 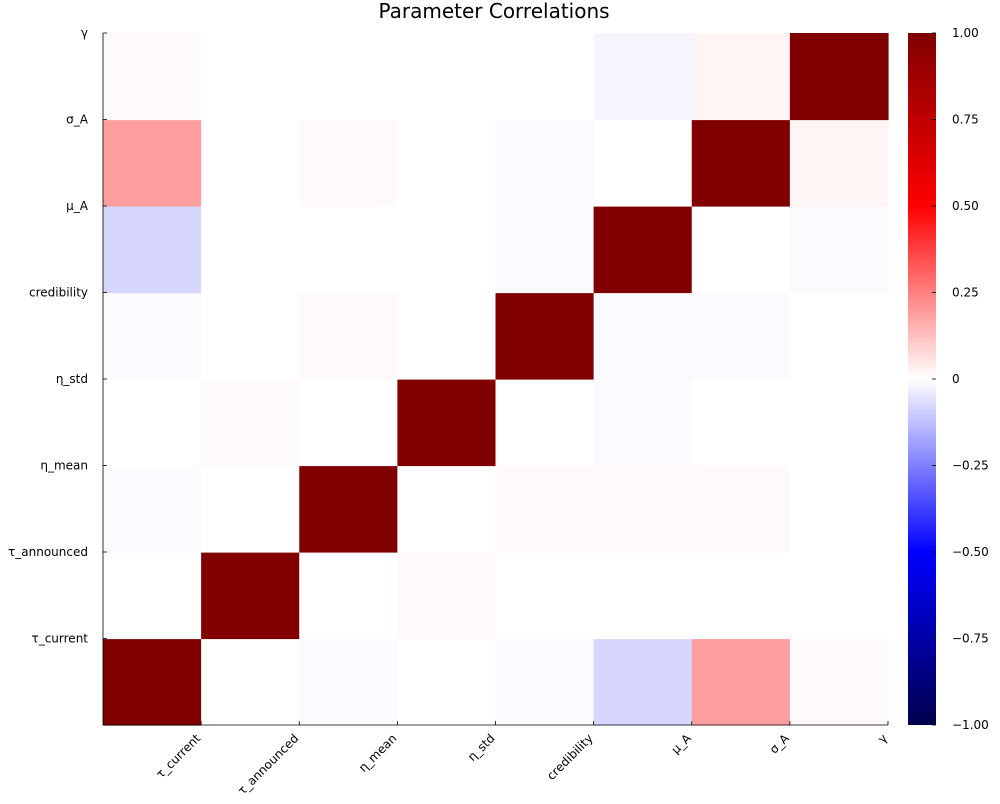 I want to click on x-tick-label: τ_current, so click(x=178, y=756).